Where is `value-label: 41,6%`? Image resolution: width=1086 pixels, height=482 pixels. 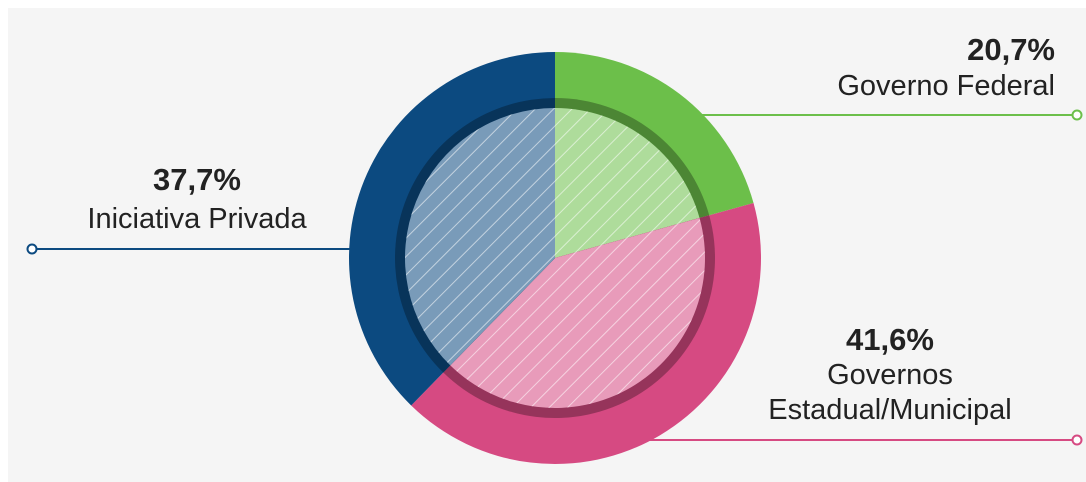 value-label: 41,6% is located at coordinates (890, 339).